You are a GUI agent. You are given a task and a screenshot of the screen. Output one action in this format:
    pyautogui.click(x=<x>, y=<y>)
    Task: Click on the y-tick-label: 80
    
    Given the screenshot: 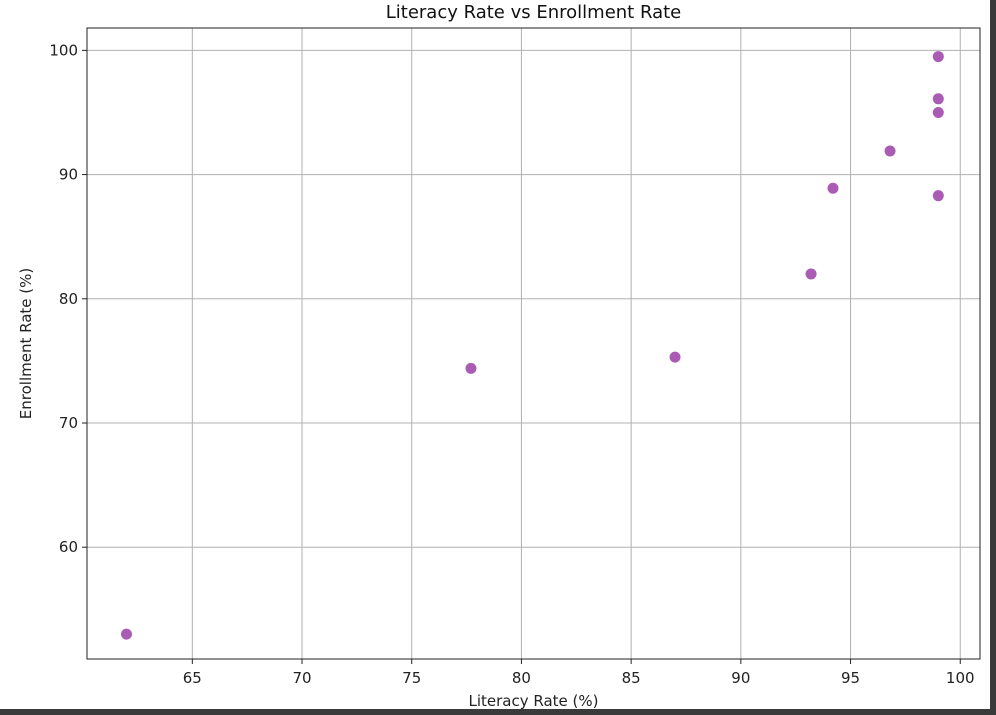 What is the action you would take?
    pyautogui.click(x=68, y=299)
    